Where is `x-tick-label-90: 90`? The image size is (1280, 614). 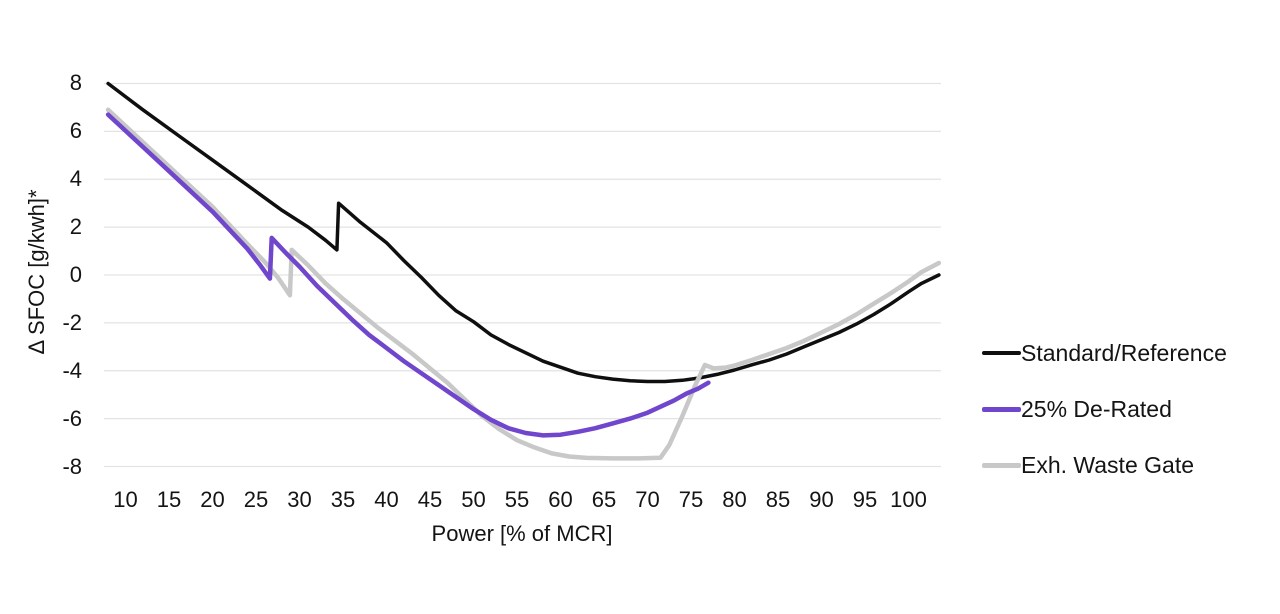 x-tick-label-90: 90 is located at coordinates (821, 499).